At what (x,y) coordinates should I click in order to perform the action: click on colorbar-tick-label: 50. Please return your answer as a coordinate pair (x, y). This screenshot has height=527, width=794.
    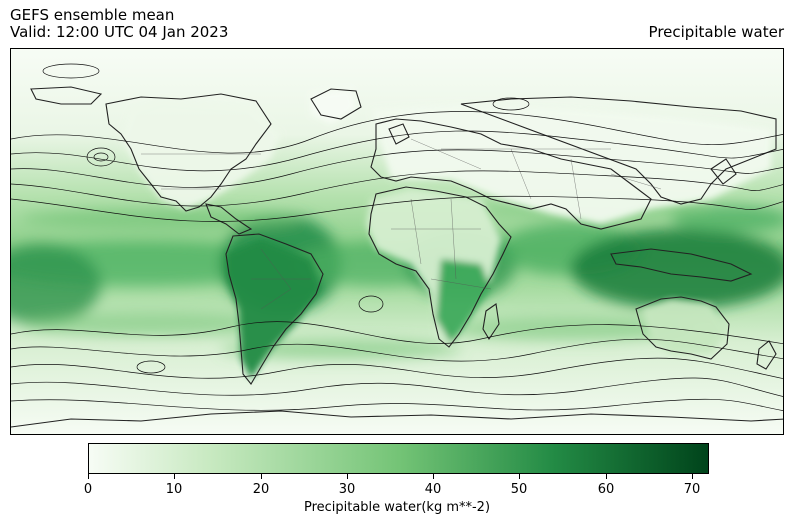
    Looking at the image, I should click on (519, 489).